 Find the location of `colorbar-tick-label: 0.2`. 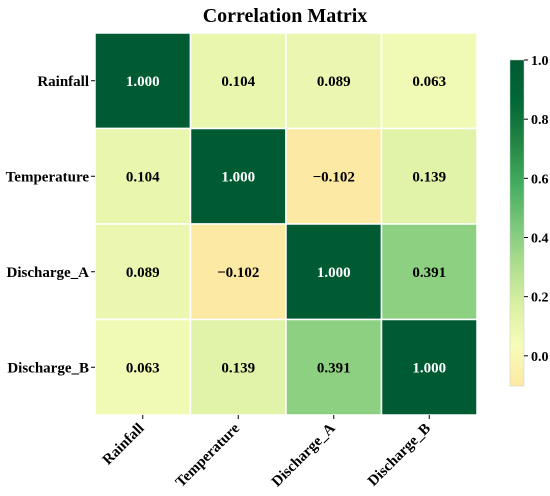

colorbar-tick-label: 0.2 is located at coordinates (540, 298).